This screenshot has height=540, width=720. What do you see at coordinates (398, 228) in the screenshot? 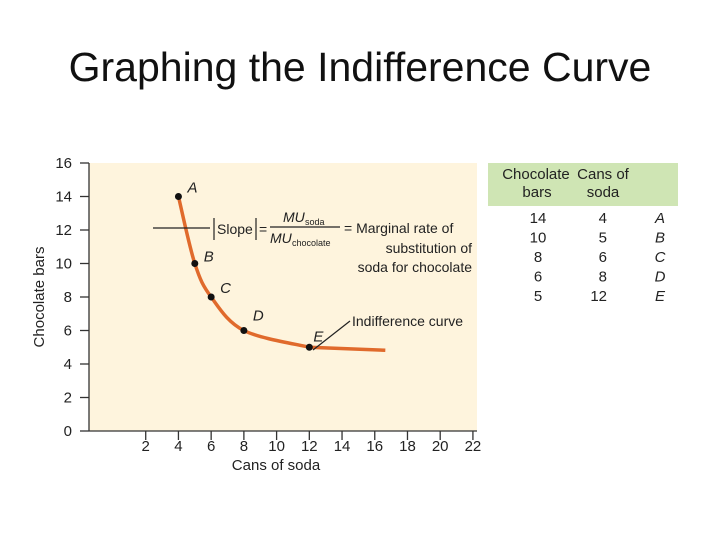
I see `mrs-line-1: = Marginal rate of` at bounding box center [398, 228].